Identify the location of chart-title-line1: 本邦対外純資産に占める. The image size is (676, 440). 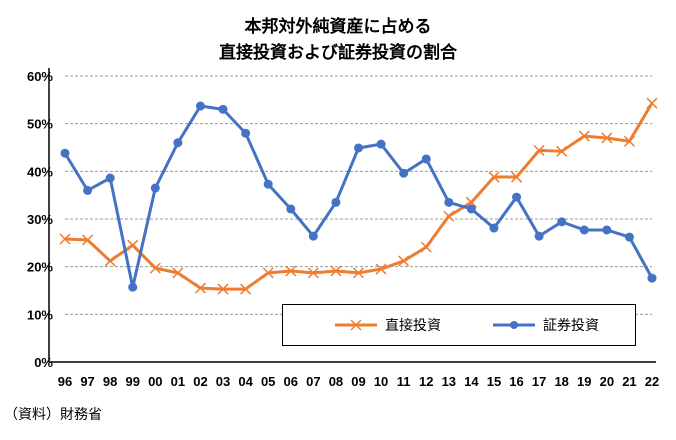
(338, 27).